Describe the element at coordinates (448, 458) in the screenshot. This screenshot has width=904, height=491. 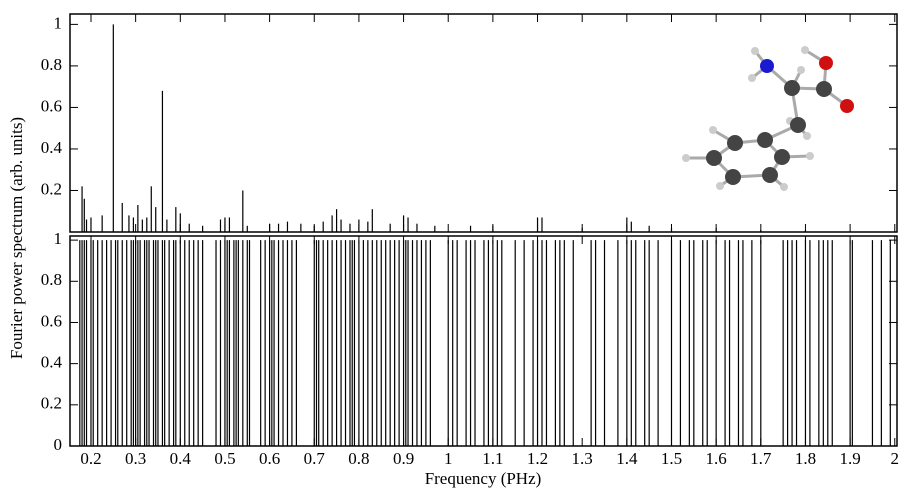
I see `x-tick-label: 1` at that location.